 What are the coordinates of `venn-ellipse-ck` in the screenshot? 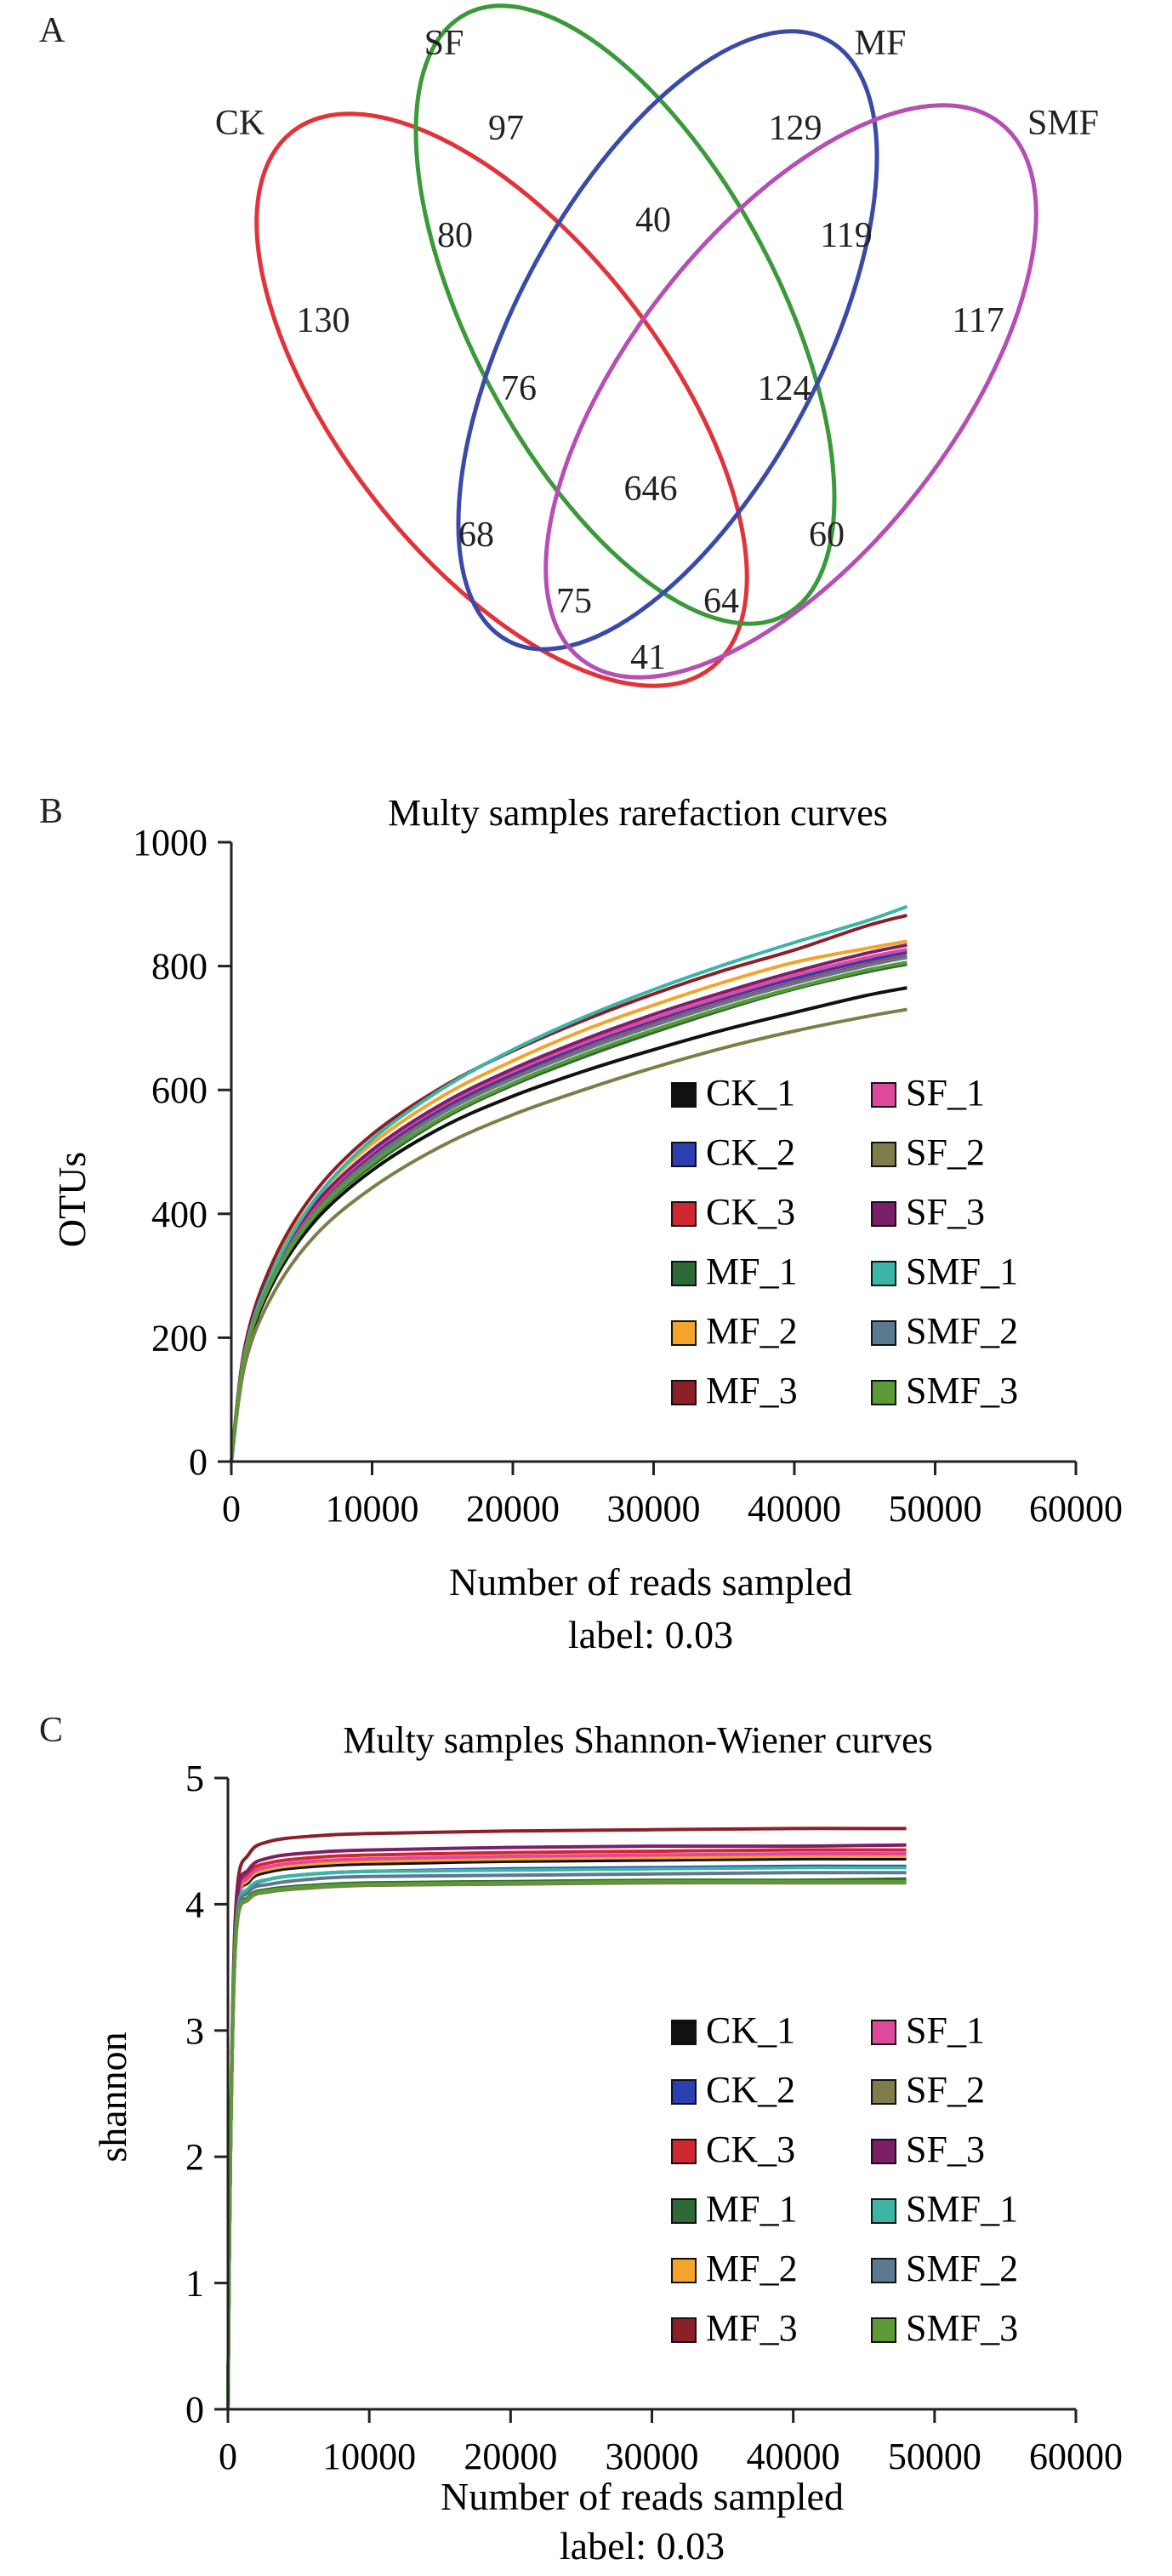 It's located at (501, 400).